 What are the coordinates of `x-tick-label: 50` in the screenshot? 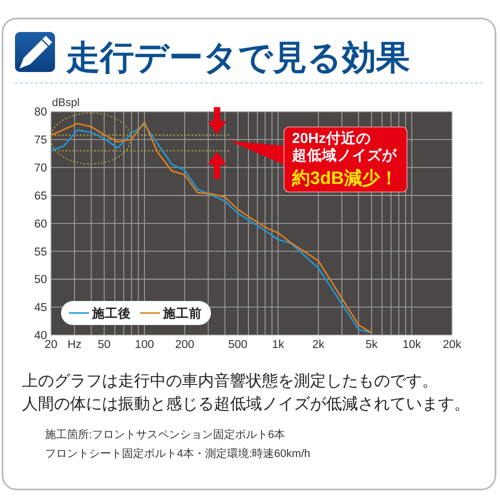 It's located at (104, 345).